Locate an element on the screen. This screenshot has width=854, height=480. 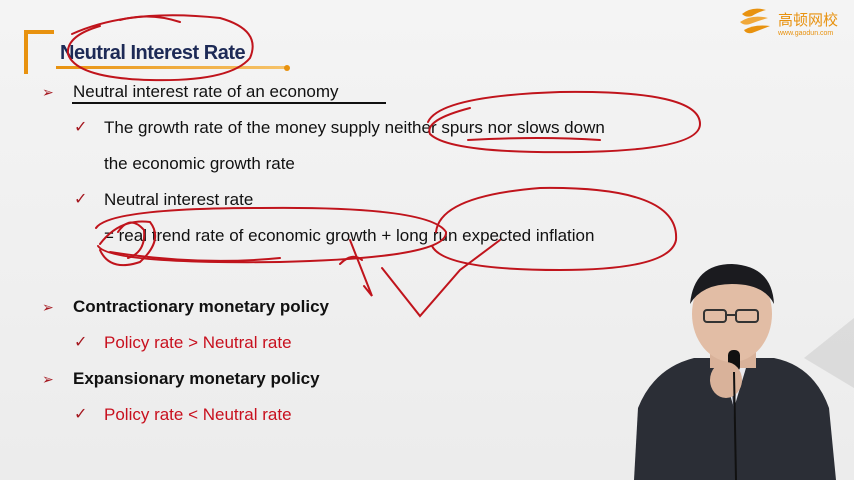
slide-title: Neutral Interest Rate is located at coordinates (153, 53).